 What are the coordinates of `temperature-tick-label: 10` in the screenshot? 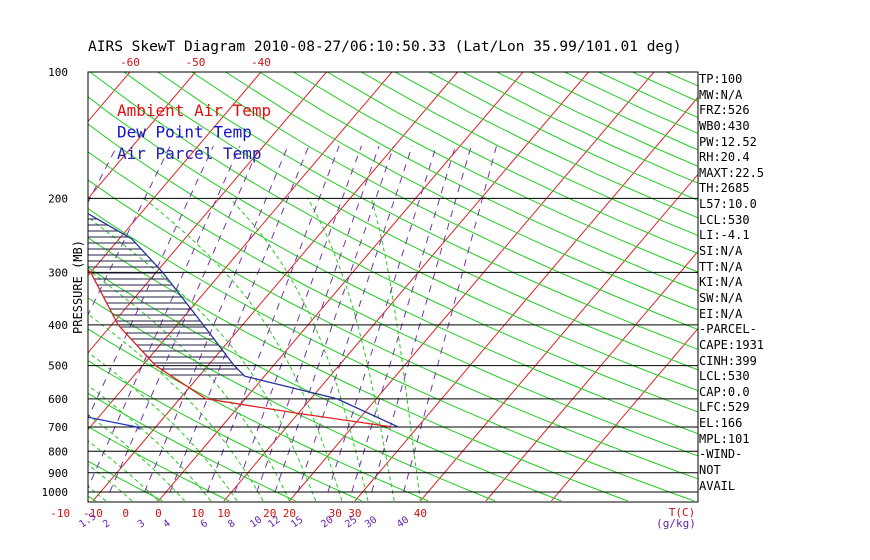 It's located at (223, 513).